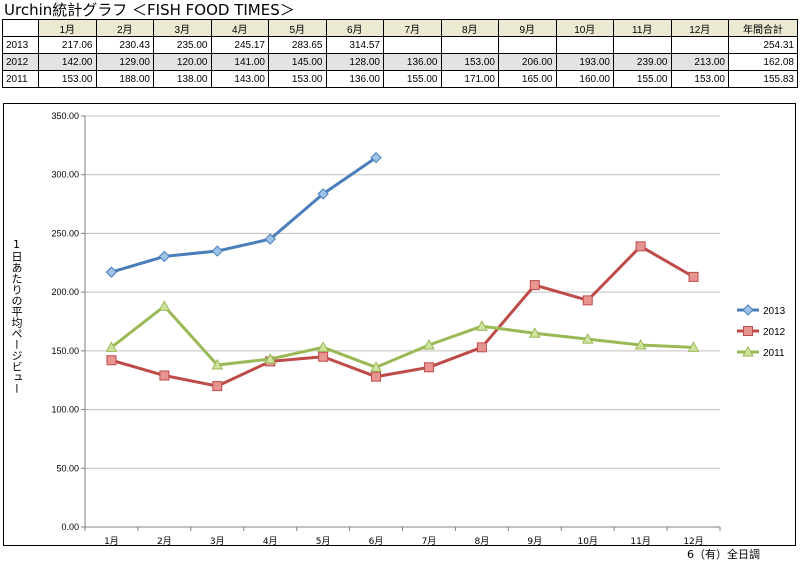 This screenshot has width=800, height=568. Describe the element at coordinates (534, 541) in the screenshot. I see `x-tick-label: 9月` at that location.